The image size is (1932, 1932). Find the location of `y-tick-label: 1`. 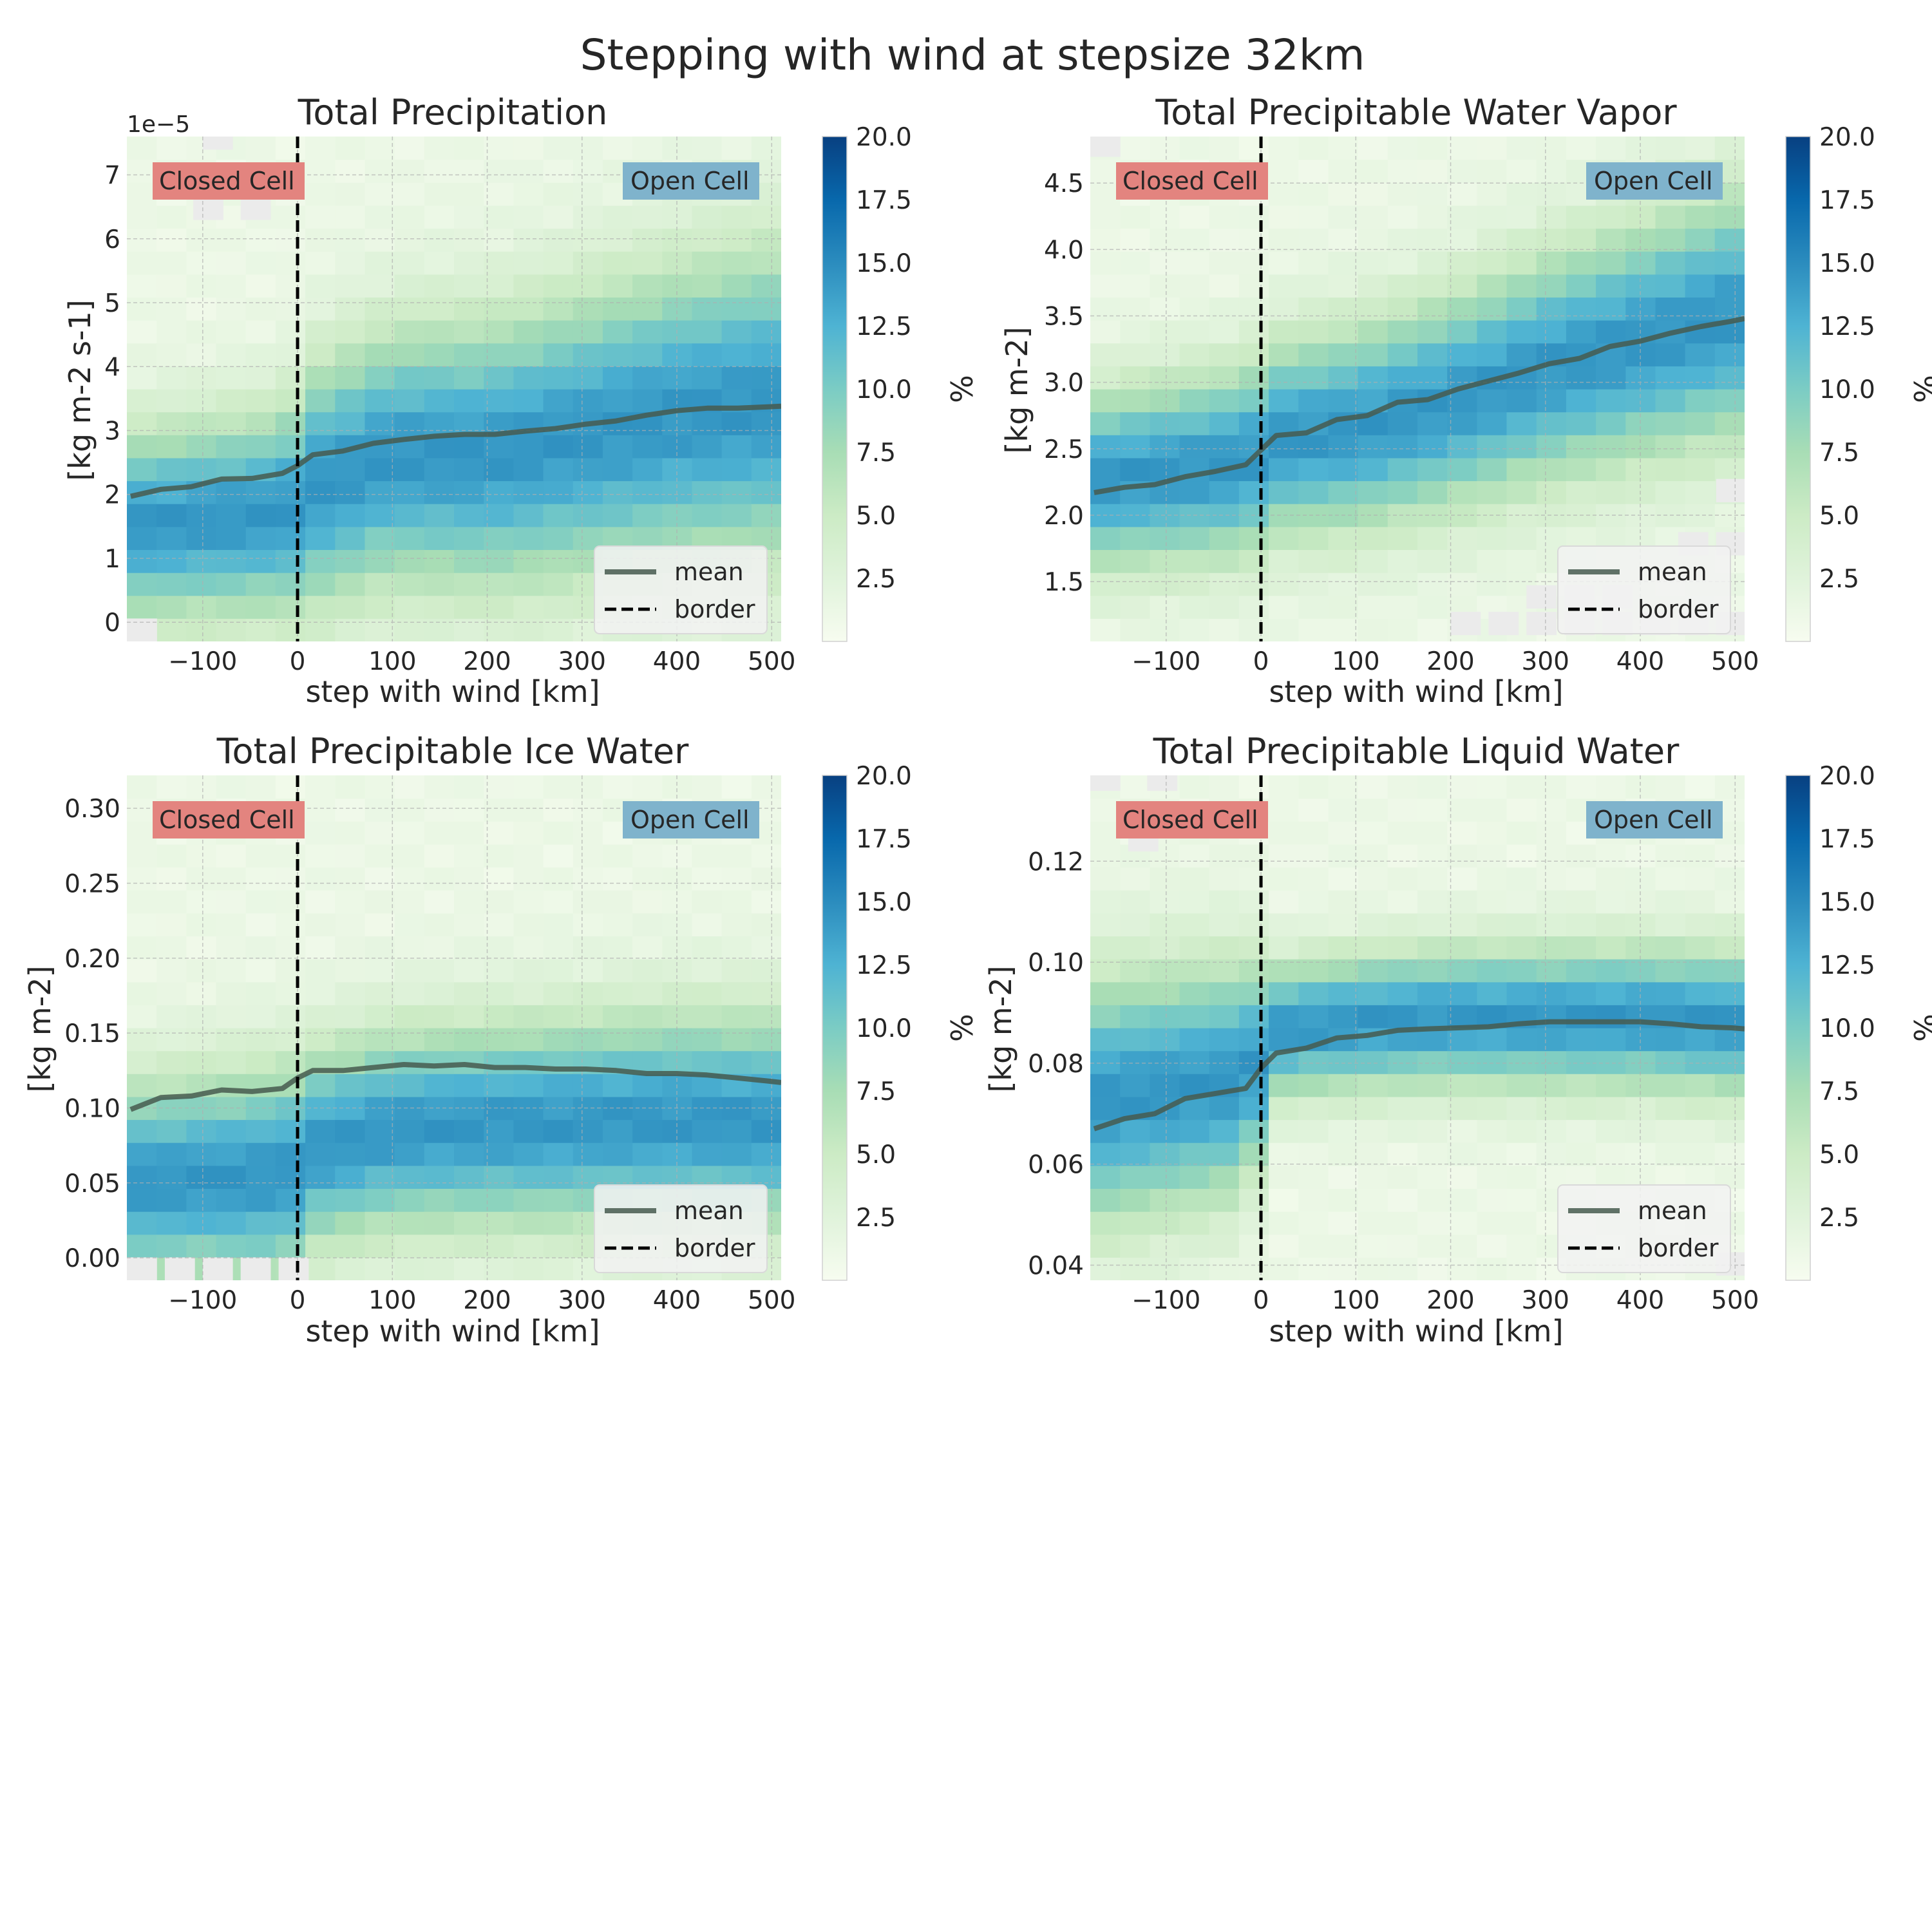

y-tick-label: 1 is located at coordinates (112, 559).